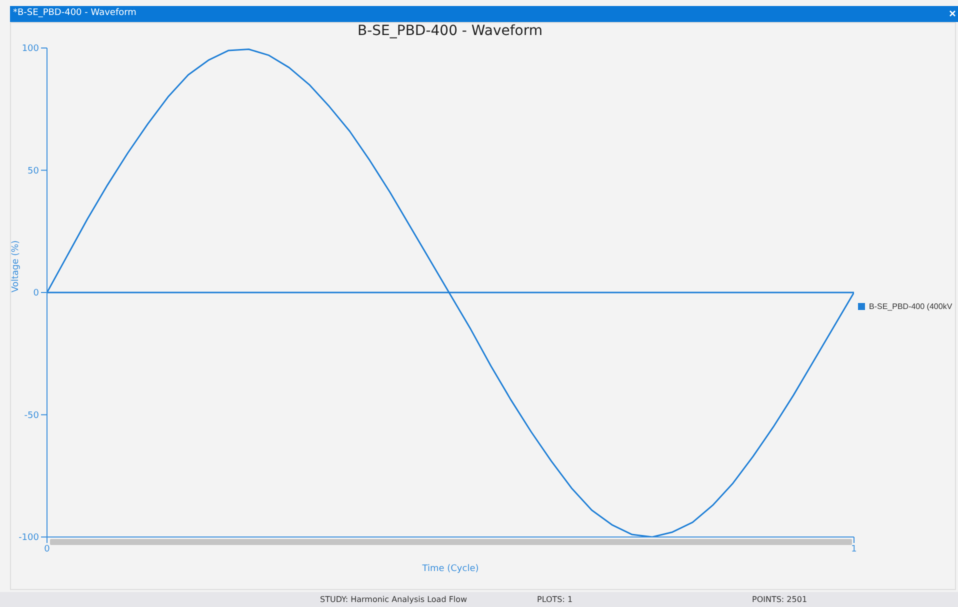 The image size is (958, 607). I want to click on text: POINTS: 2501, so click(780, 599).